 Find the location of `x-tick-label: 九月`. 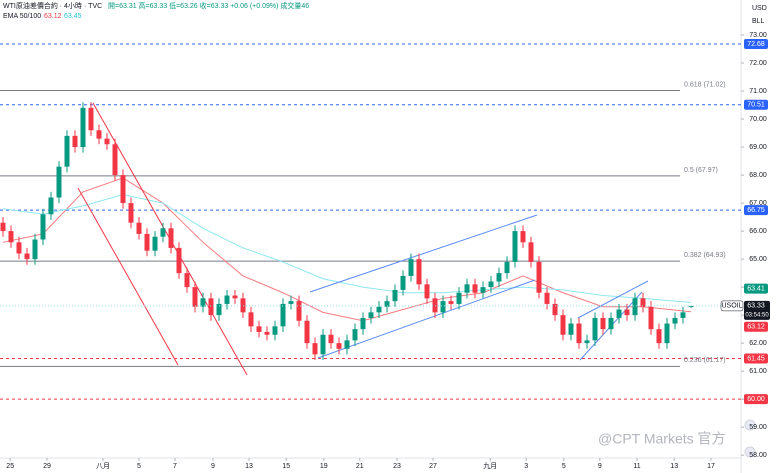

x-tick-label: 九月 is located at coordinates (490, 465).